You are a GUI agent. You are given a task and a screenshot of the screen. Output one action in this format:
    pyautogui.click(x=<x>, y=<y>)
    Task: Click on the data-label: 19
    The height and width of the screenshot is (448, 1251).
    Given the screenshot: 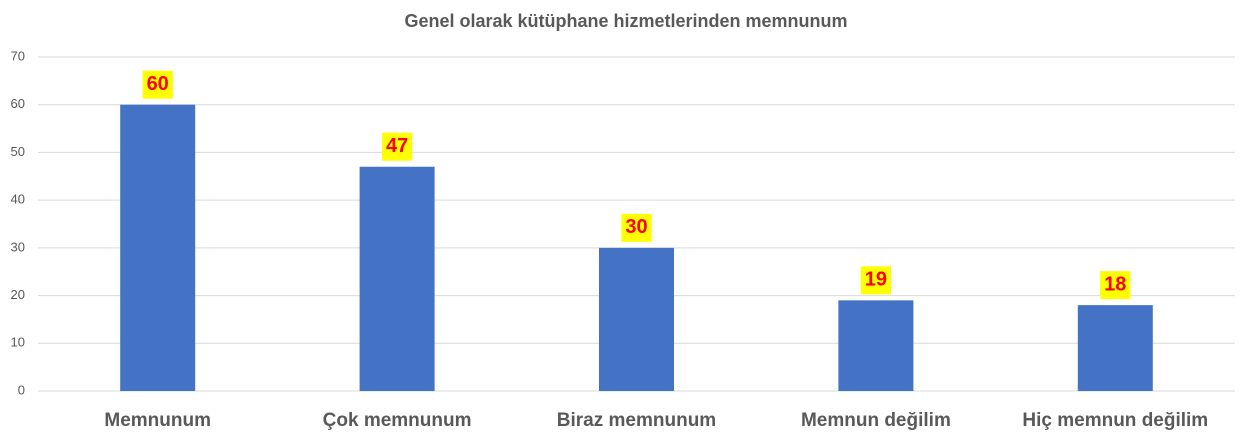 What is the action you would take?
    pyautogui.click(x=876, y=280)
    